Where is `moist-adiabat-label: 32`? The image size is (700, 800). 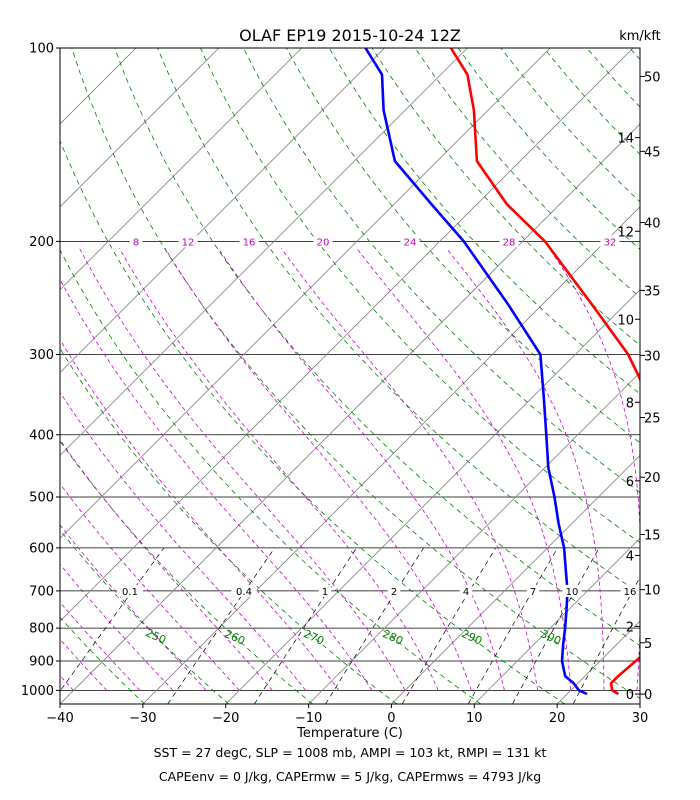 moist-adiabat-label: 32 is located at coordinates (610, 242).